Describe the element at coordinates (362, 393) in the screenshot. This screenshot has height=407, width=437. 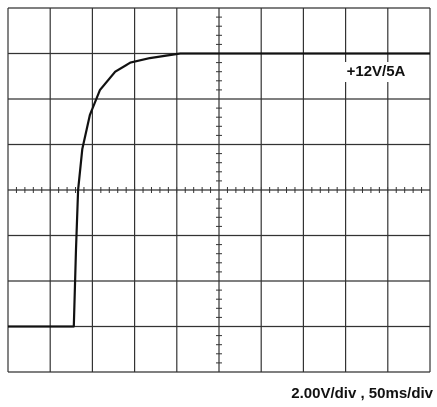
I see `scale-caption: 2.00V/div , 50ms/div` at that location.